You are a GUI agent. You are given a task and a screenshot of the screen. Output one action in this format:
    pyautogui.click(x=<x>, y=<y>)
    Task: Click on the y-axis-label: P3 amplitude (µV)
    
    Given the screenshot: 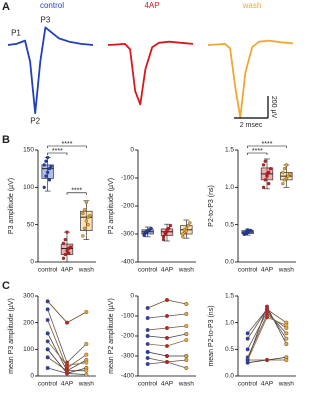 What is the action you would take?
    pyautogui.click(x=11, y=206)
    